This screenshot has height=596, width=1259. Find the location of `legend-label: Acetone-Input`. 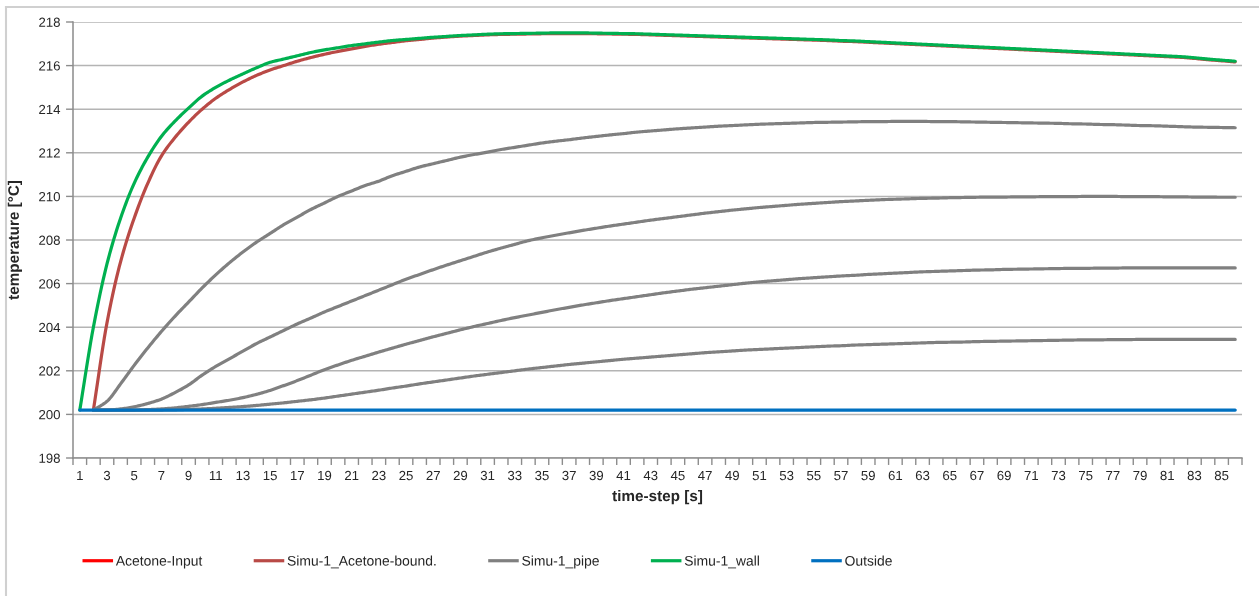

legend-label: Acetone-Input is located at coordinates (159, 562).